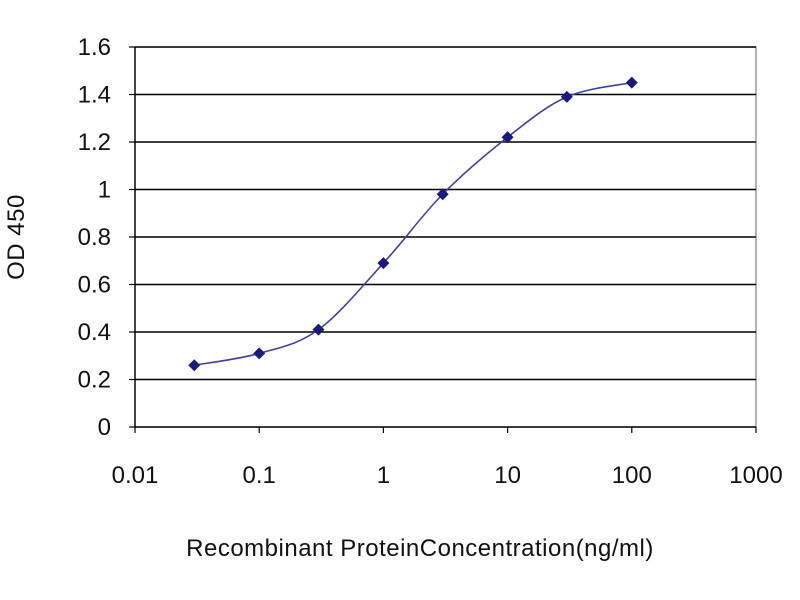 The image size is (800, 600). What do you see at coordinates (507, 475) in the screenshot?
I see `x-tick-label: 10` at bounding box center [507, 475].